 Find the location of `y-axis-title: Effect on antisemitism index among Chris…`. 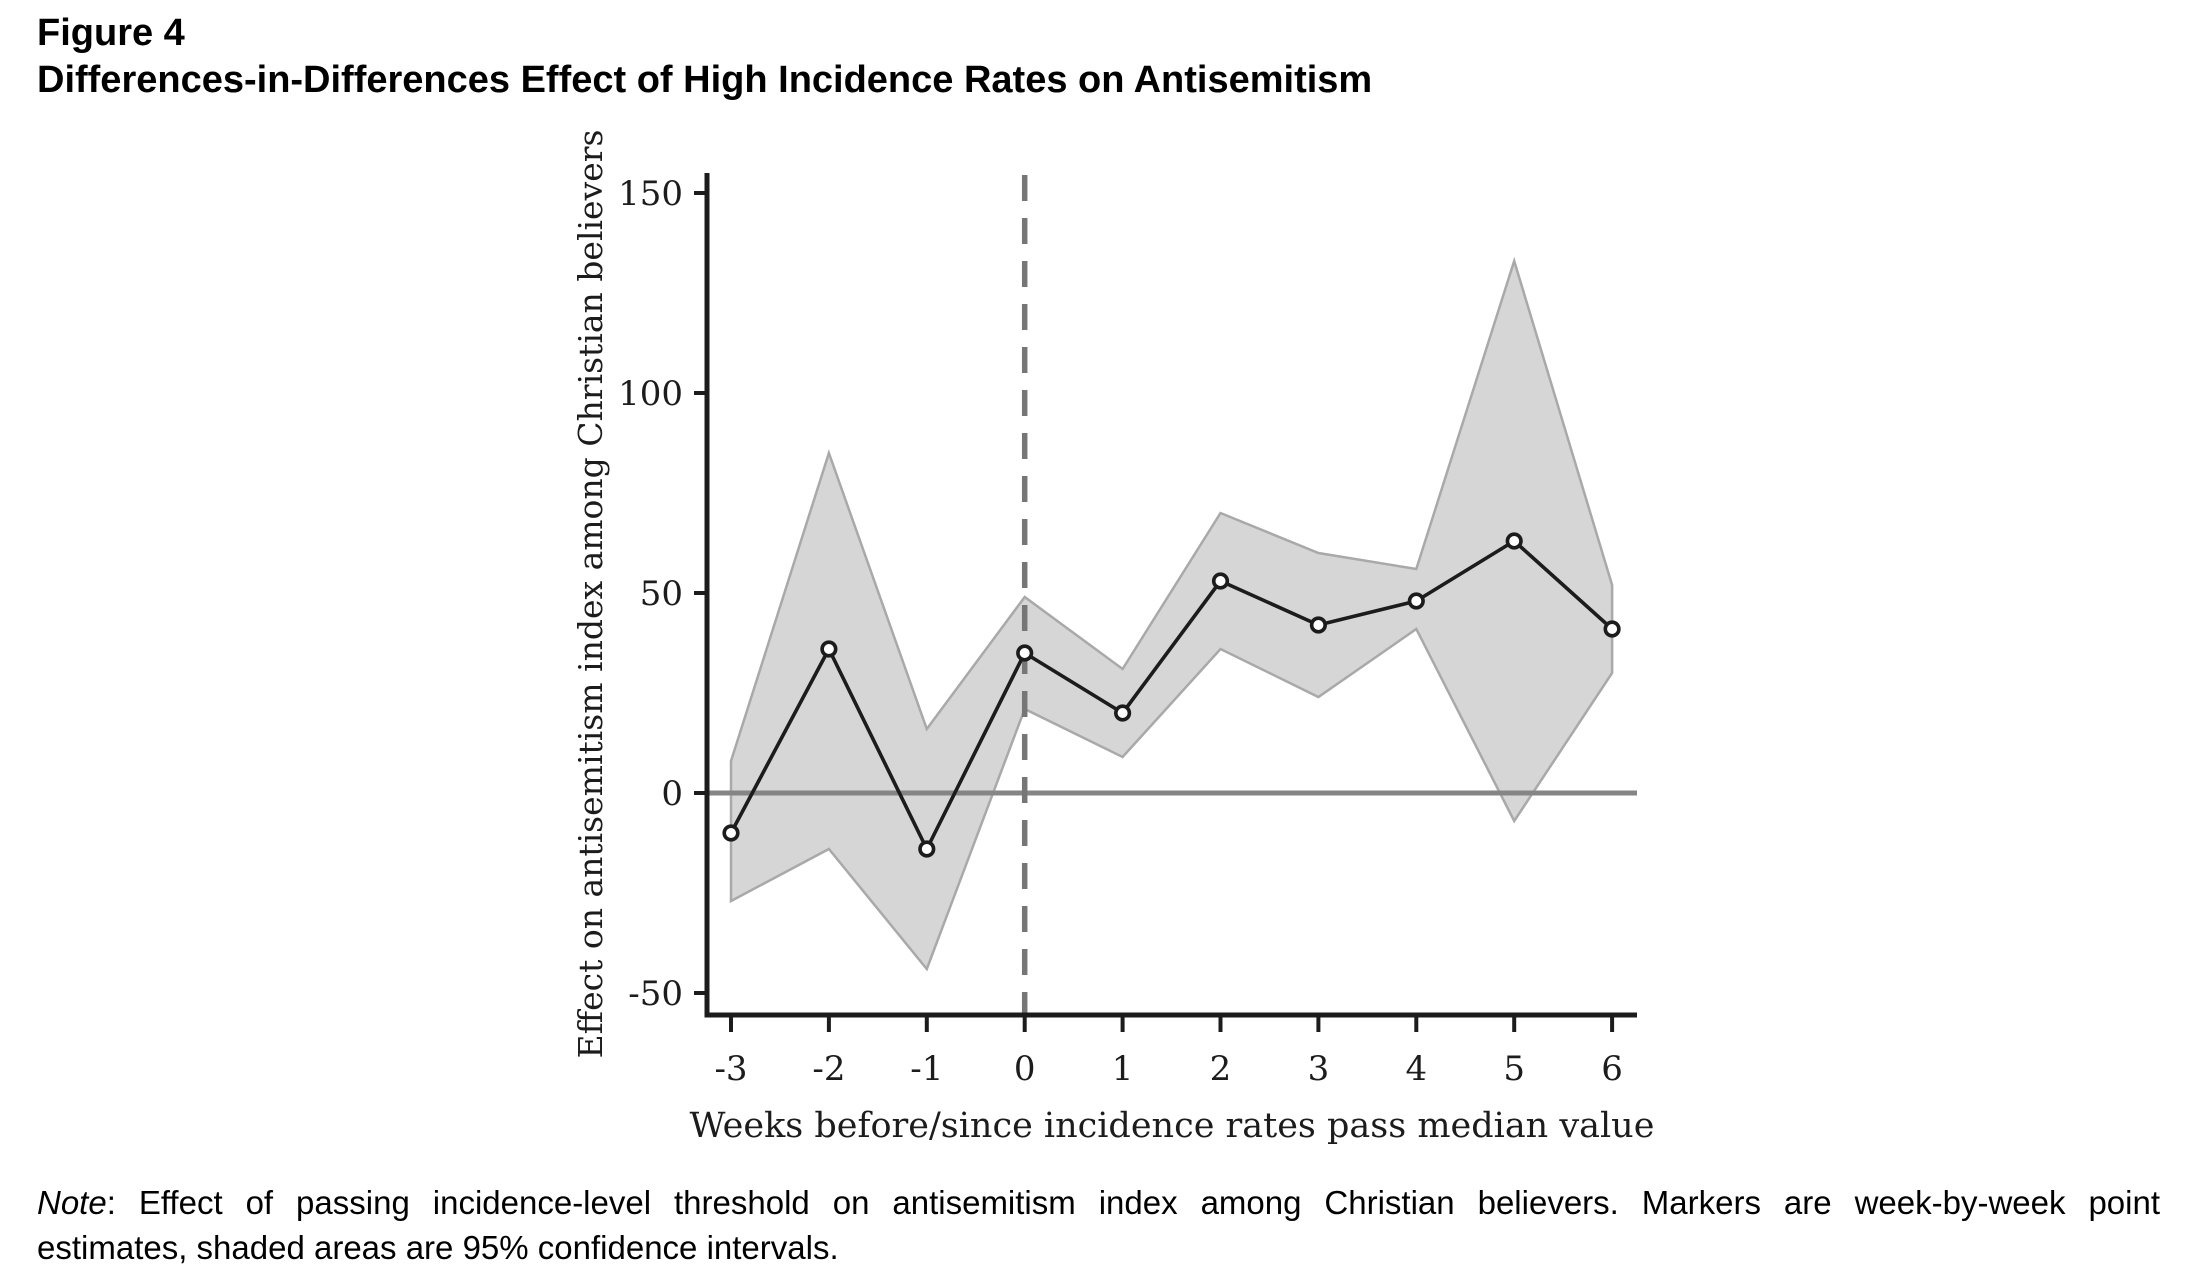

y-axis-title: Effect on antisemitism index among Chris… is located at coordinates (590, 594).